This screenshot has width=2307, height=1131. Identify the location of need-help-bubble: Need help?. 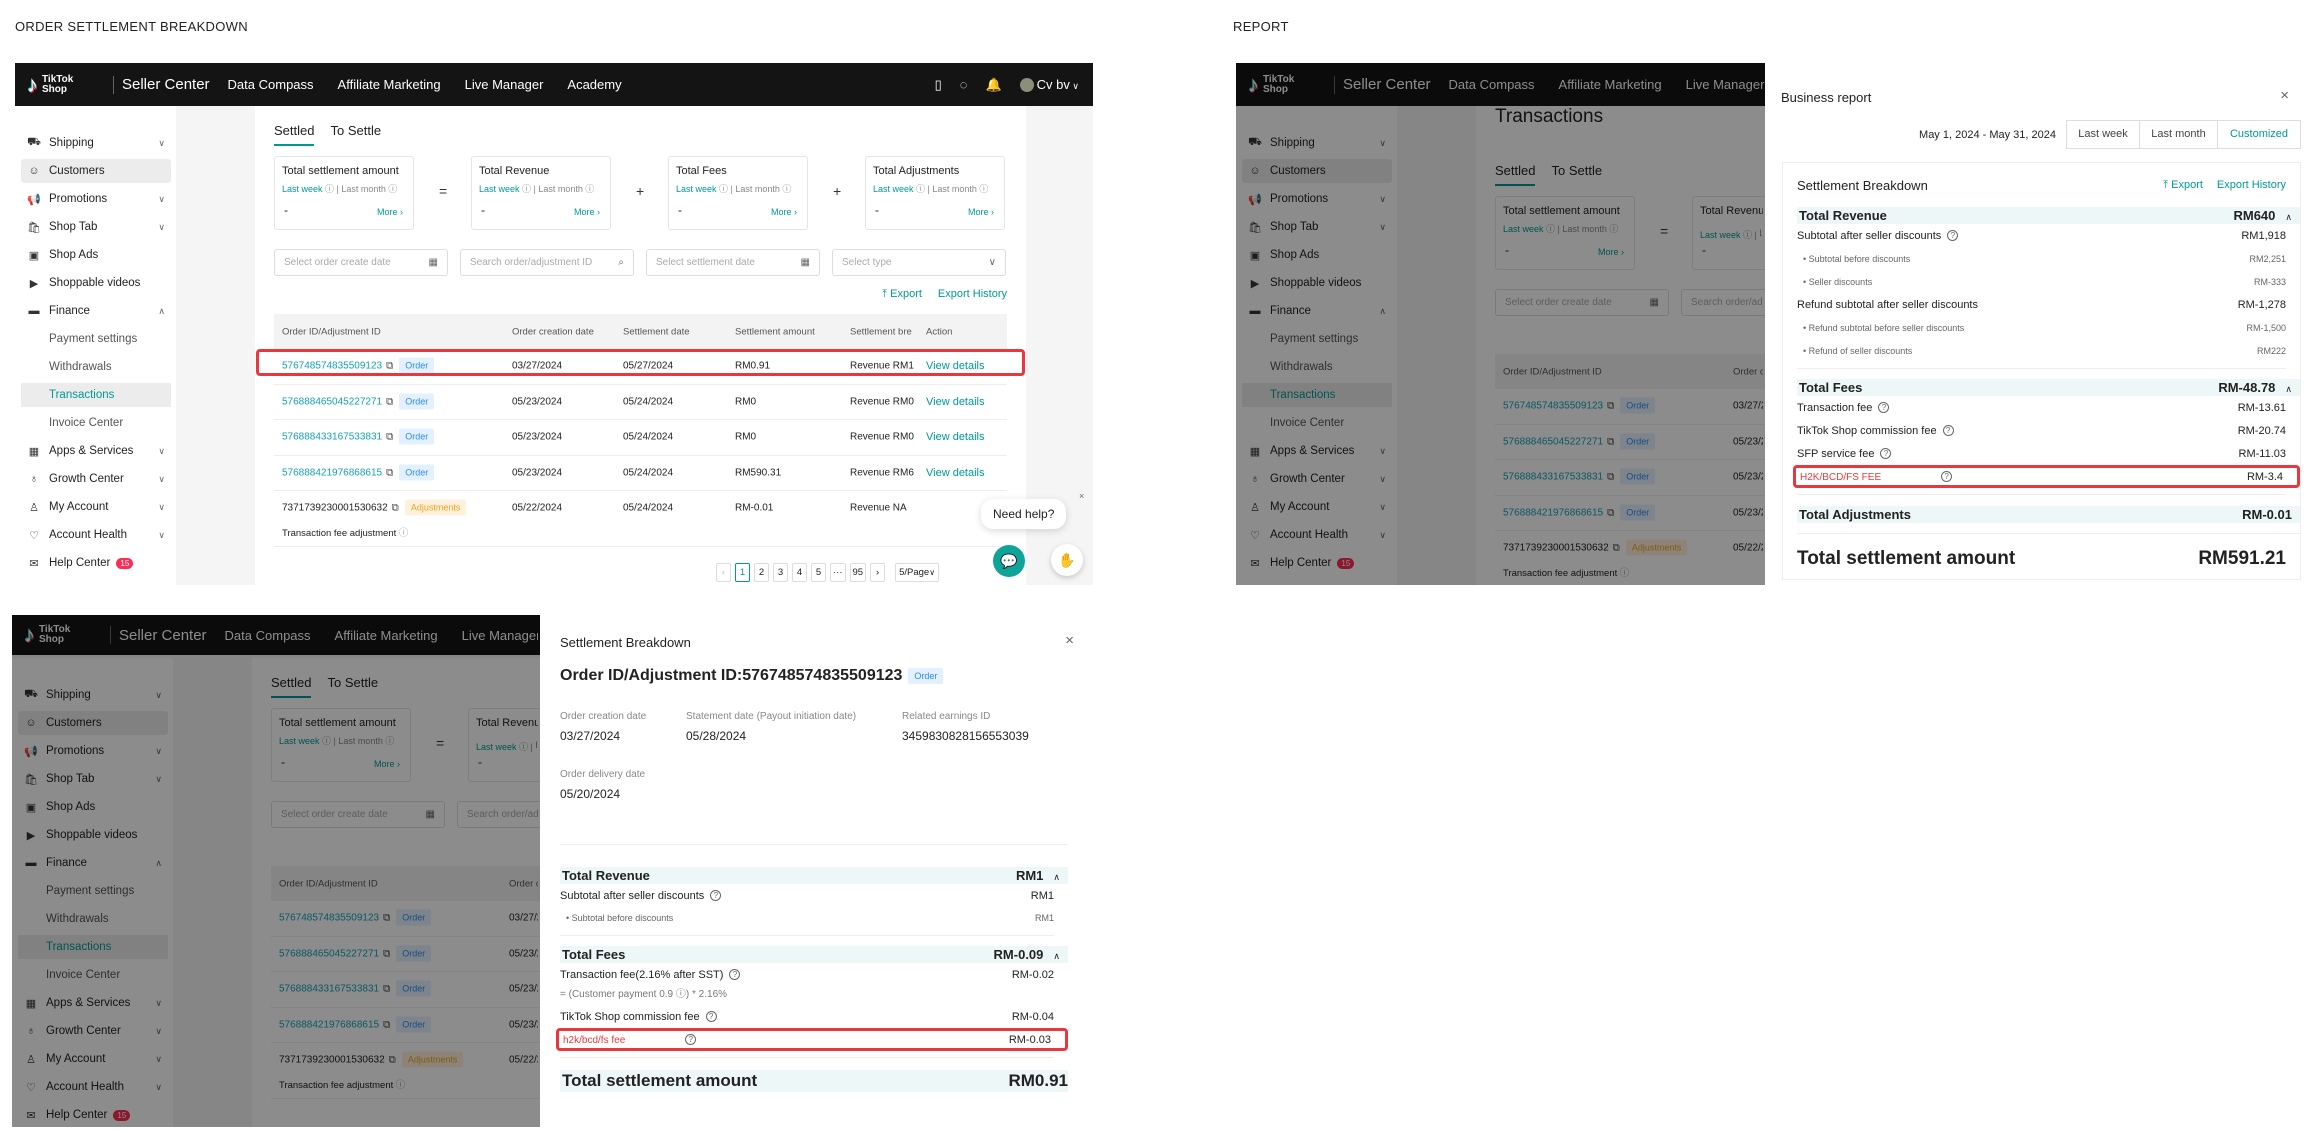
(1024, 514).